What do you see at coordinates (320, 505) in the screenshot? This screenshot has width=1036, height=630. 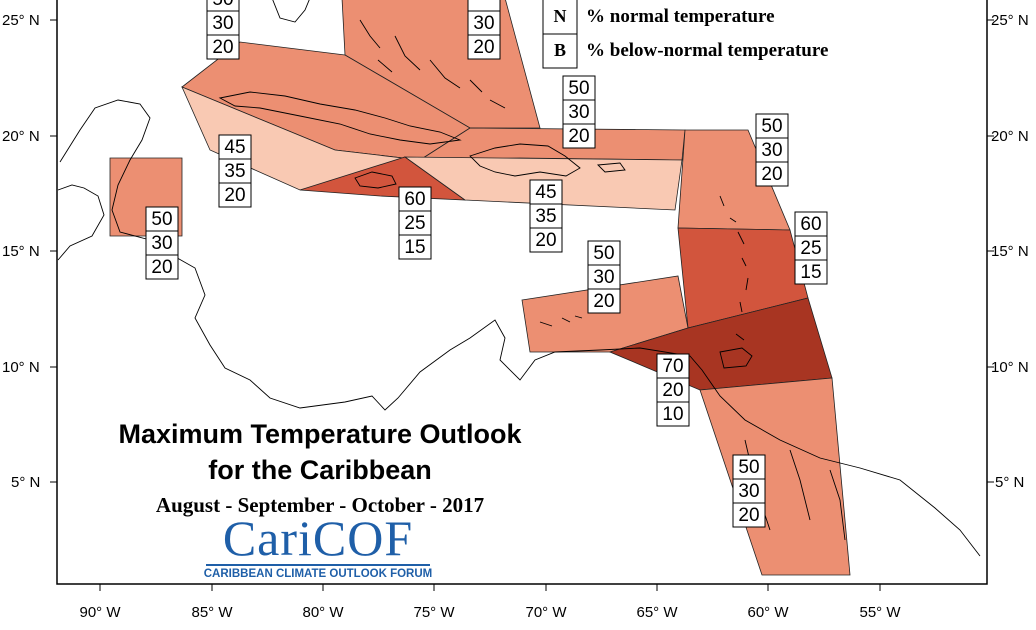 I see `map-period: August - September - October - 2017` at bounding box center [320, 505].